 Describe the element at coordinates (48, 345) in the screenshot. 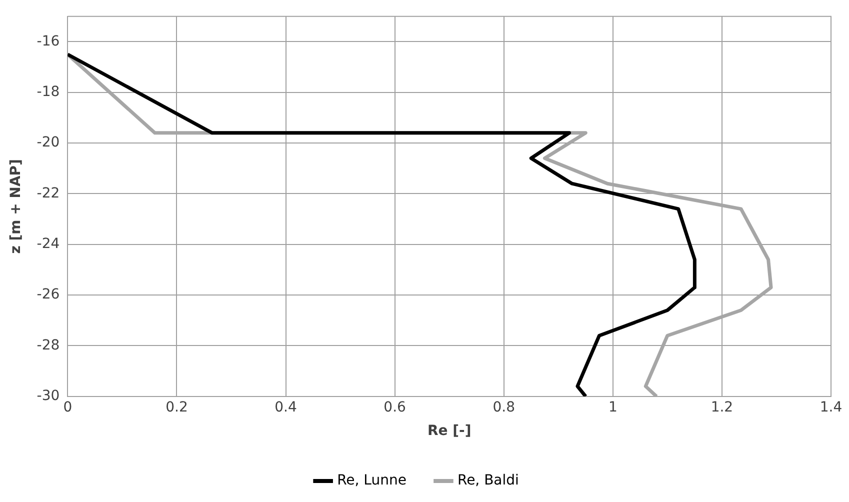

I see `y-tick-label: -28` at that location.